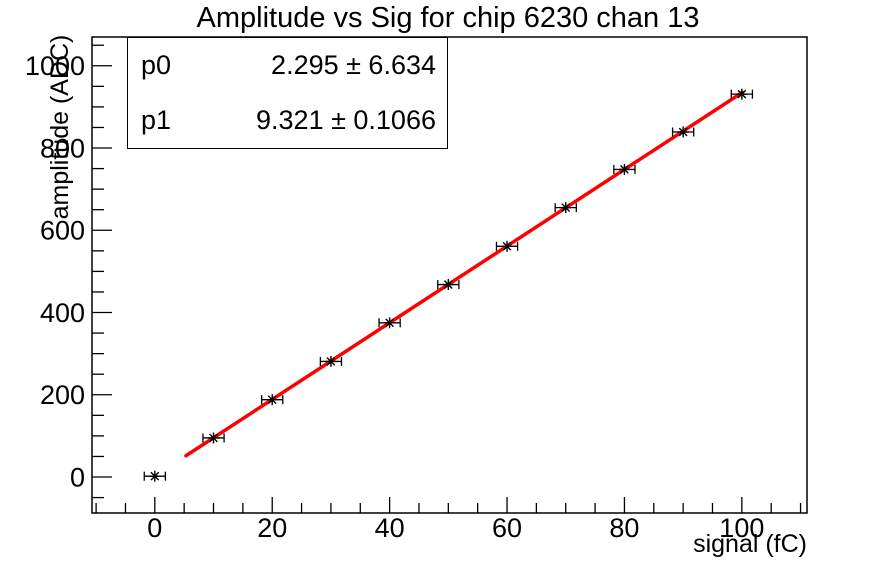 The width and height of the screenshot is (896, 572). What do you see at coordinates (624, 528) in the screenshot?
I see `x-tick-label: 80` at bounding box center [624, 528].